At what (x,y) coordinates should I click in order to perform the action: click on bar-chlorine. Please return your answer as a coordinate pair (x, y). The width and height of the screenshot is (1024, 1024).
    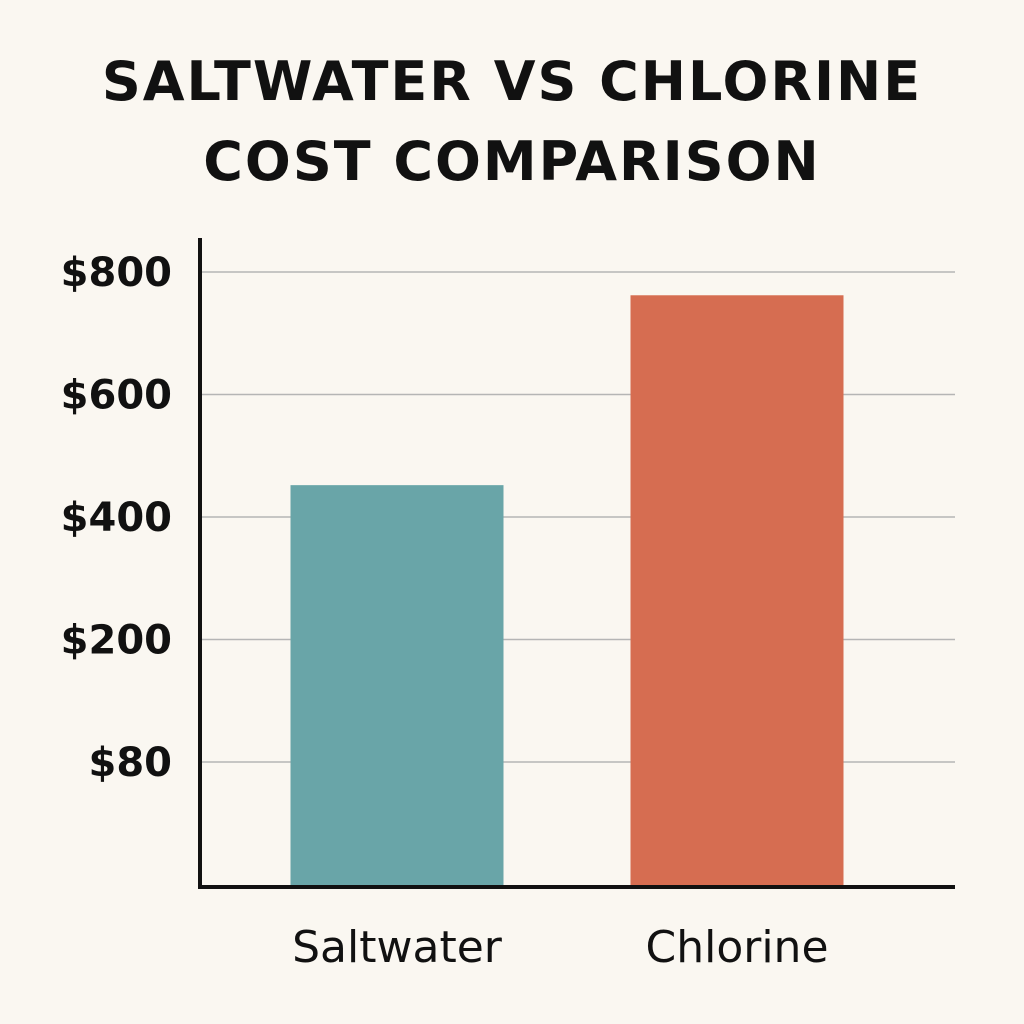
    Looking at the image, I should click on (737, 591).